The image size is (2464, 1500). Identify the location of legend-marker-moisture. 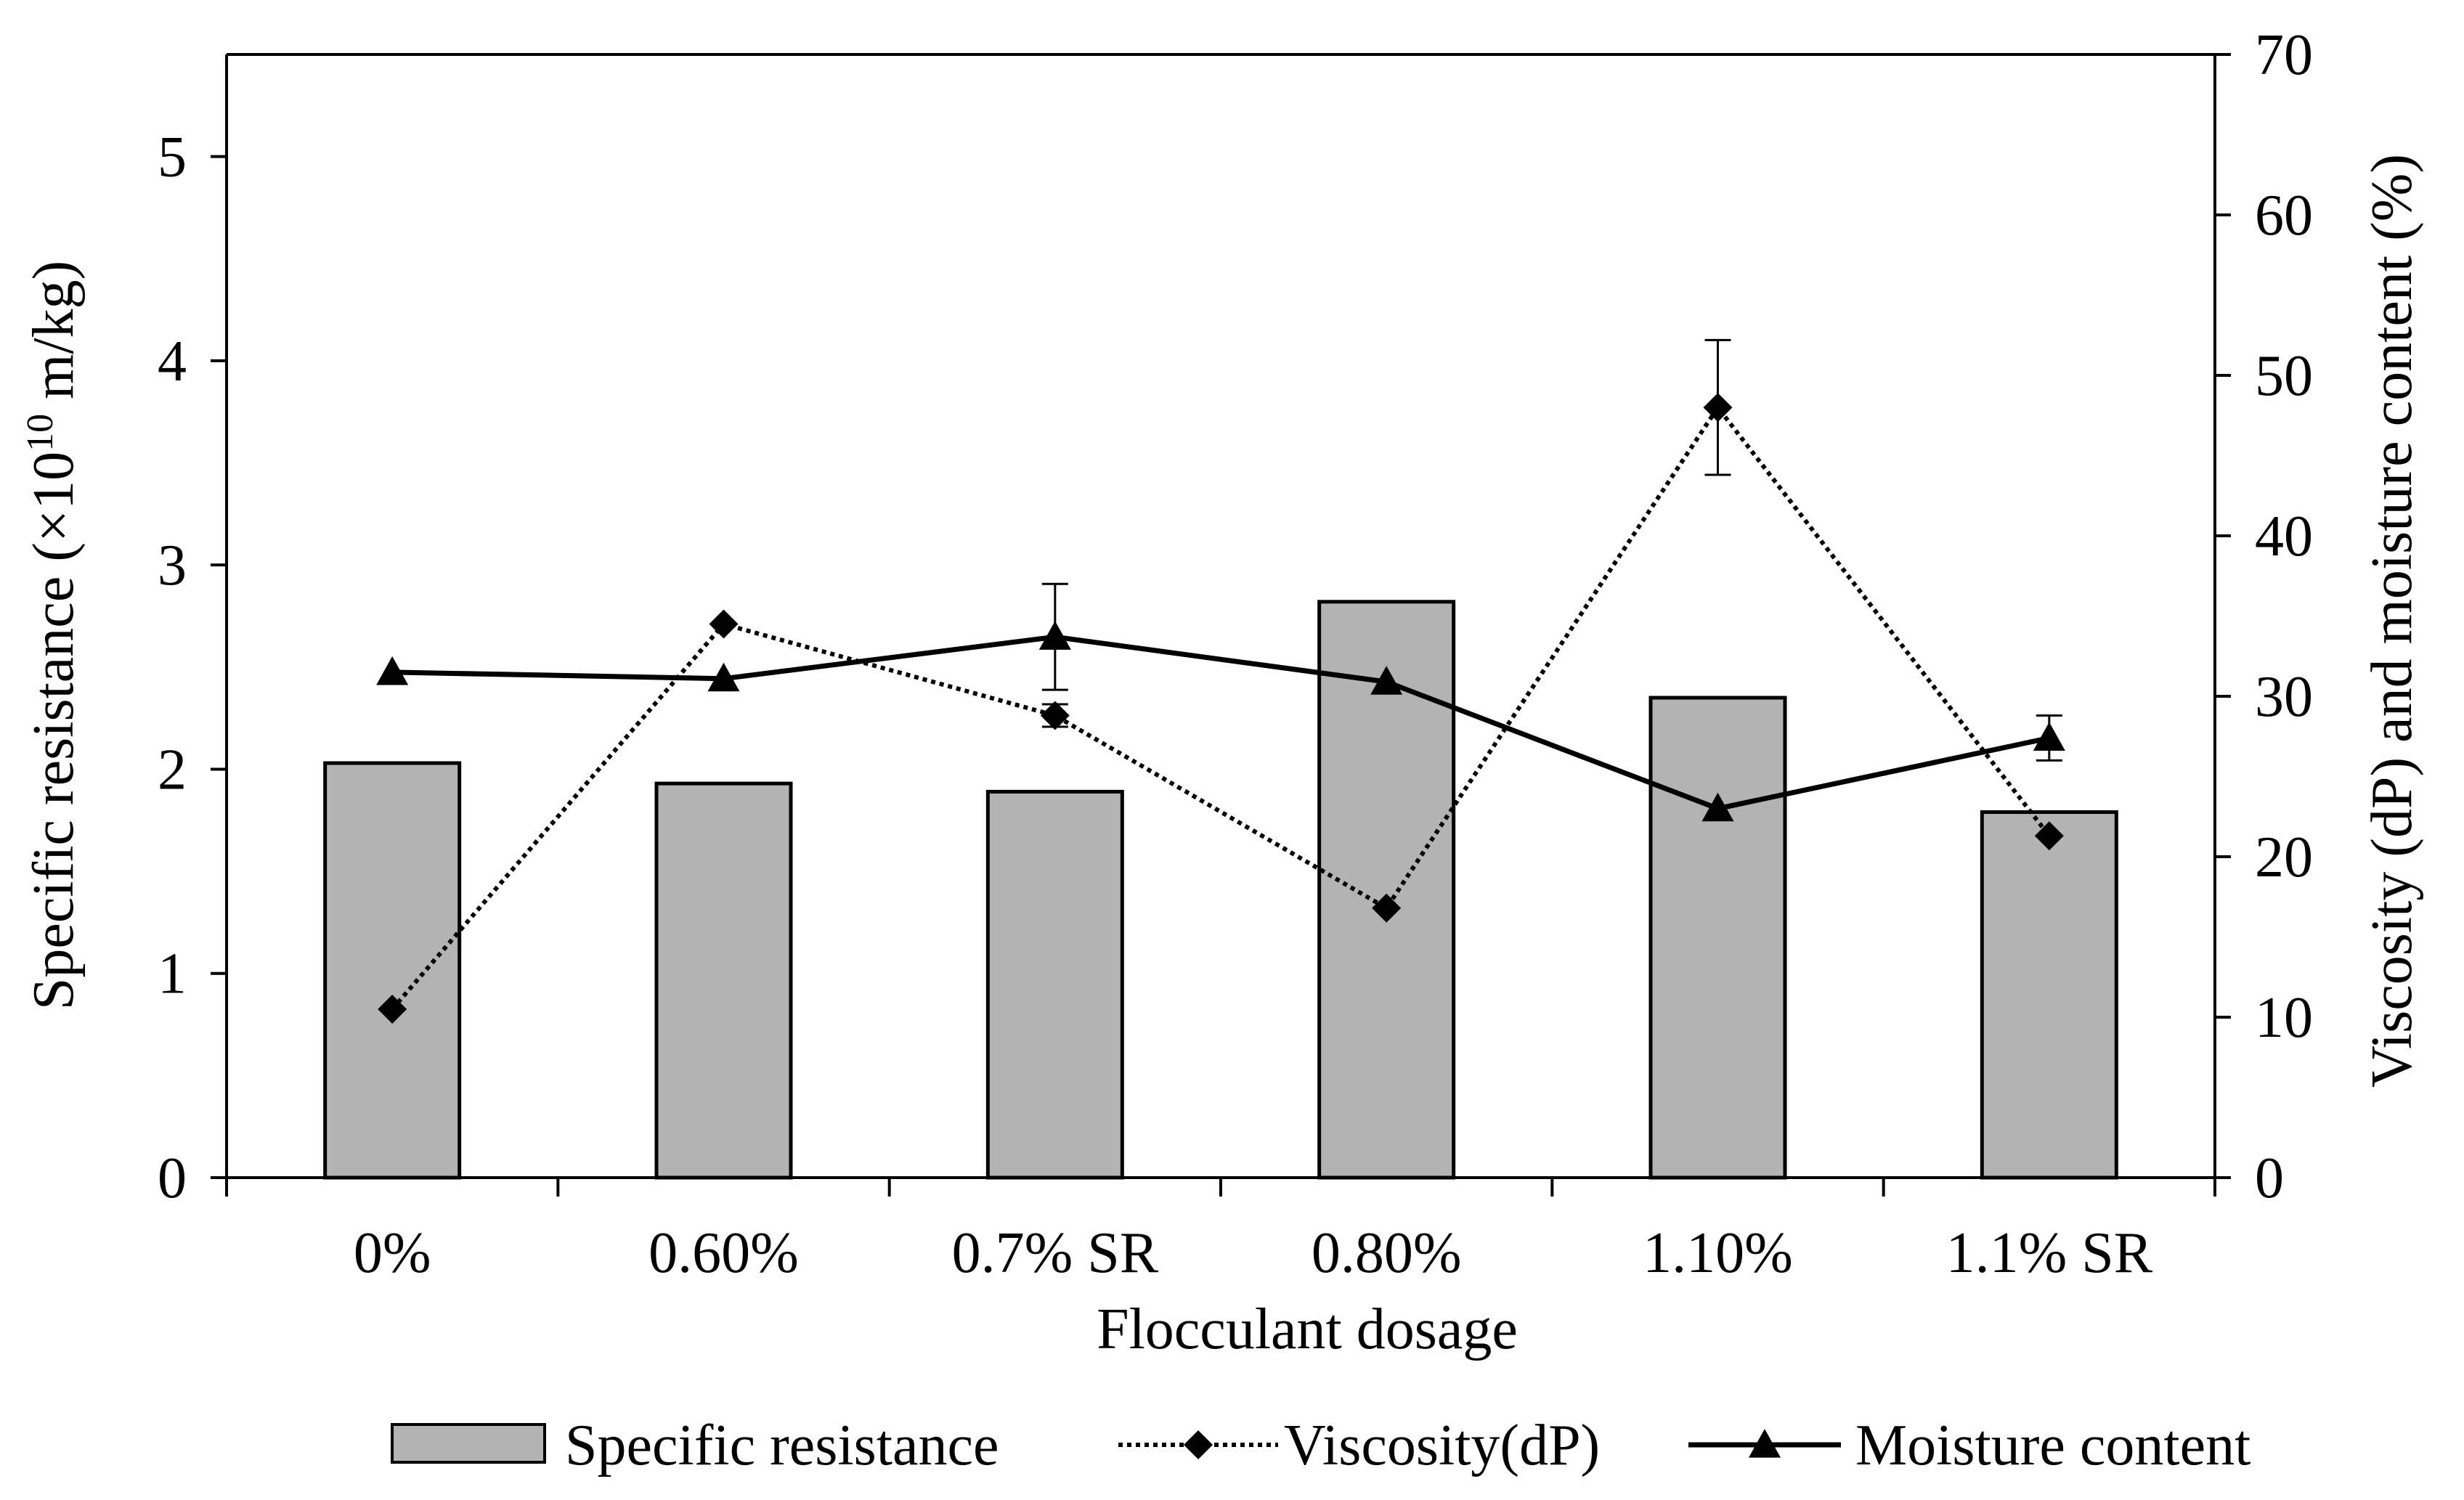
(1765, 1443).